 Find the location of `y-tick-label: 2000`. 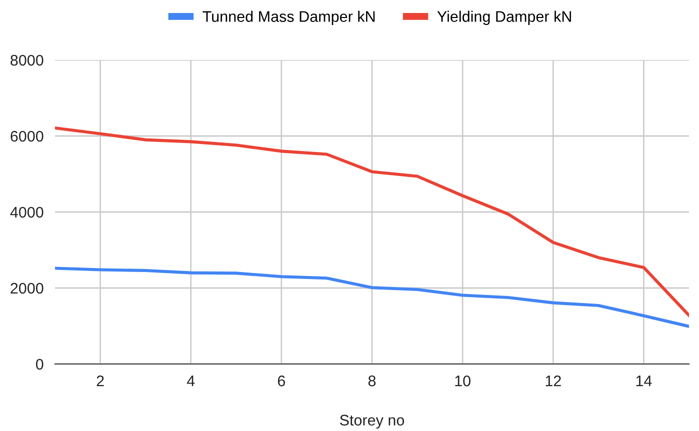

y-tick-label: 2000 is located at coordinates (27, 288).